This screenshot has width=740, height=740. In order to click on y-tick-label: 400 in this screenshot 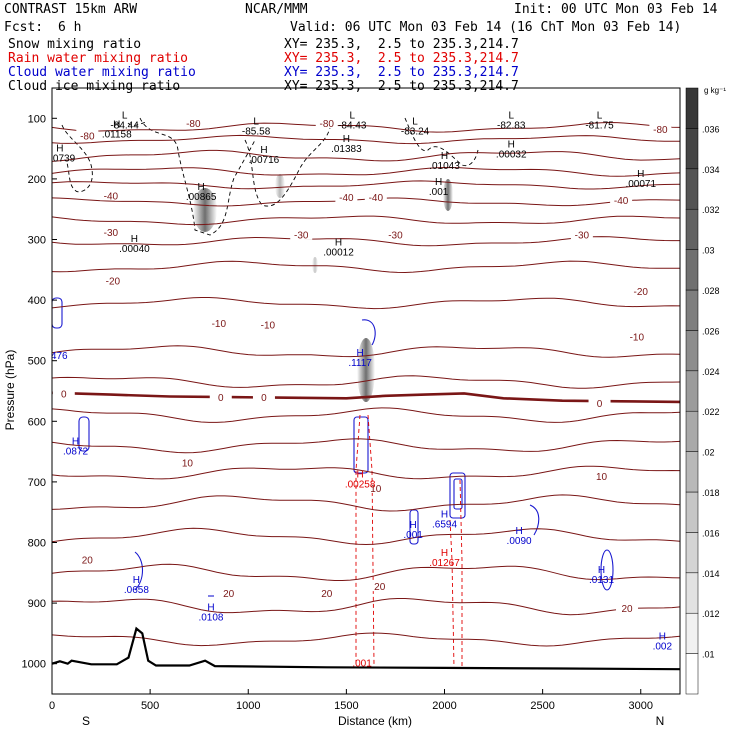, I will do `click(37, 301)`.